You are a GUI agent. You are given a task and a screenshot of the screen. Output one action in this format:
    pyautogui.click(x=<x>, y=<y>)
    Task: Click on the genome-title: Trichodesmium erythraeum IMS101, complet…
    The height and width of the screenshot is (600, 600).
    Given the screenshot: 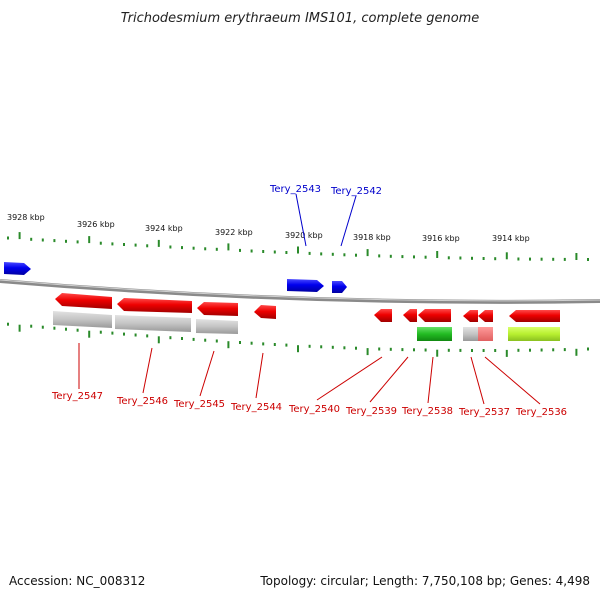 What is the action you would take?
    pyautogui.click(x=300, y=18)
    